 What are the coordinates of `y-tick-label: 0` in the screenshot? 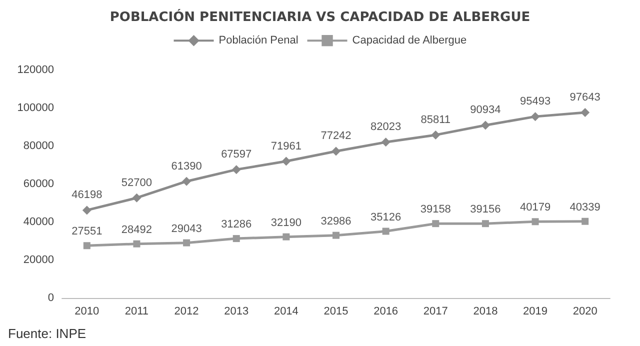 It's located at (51, 298).